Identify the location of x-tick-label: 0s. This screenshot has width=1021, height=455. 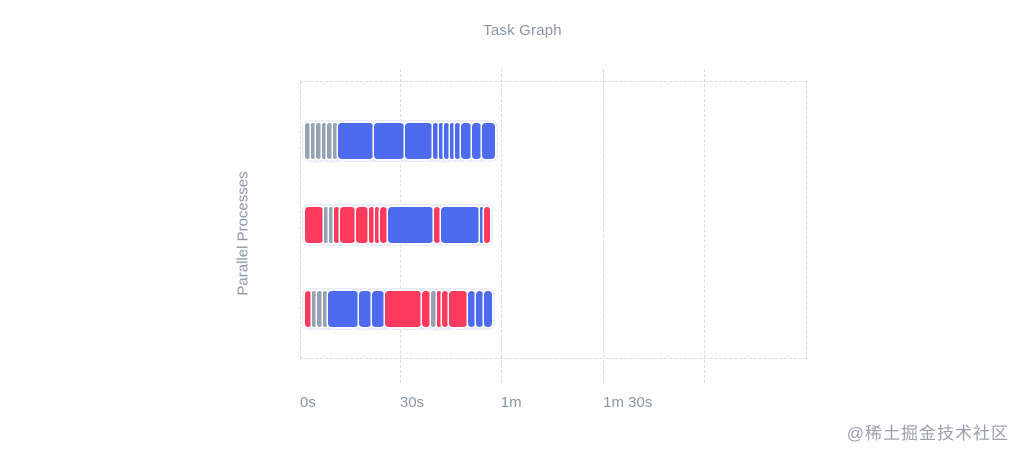
(308, 402).